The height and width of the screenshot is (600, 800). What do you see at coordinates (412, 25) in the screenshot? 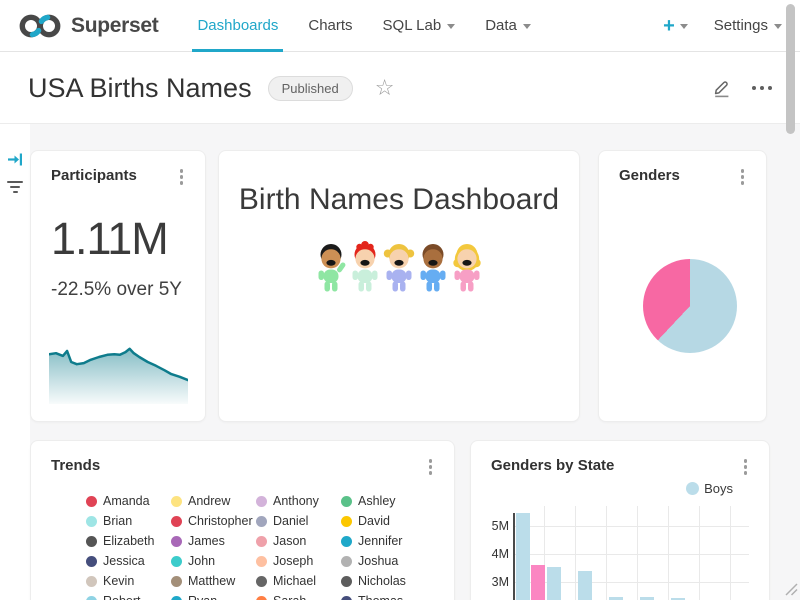
I see `nav-item-label: SQL Lab` at bounding box center [412, 25].